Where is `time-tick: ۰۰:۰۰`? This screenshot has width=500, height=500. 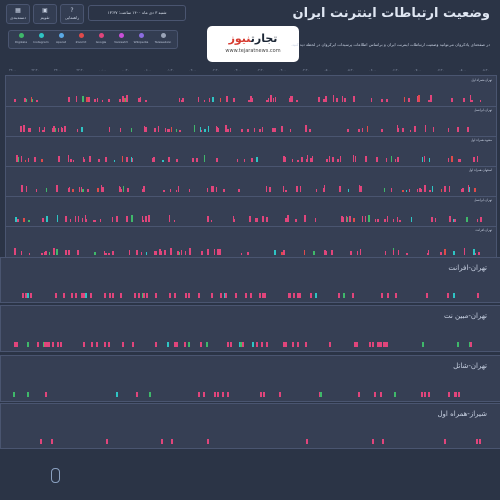 time-tick: ۰۰:۰۰ is located at coordinates (103, 70).